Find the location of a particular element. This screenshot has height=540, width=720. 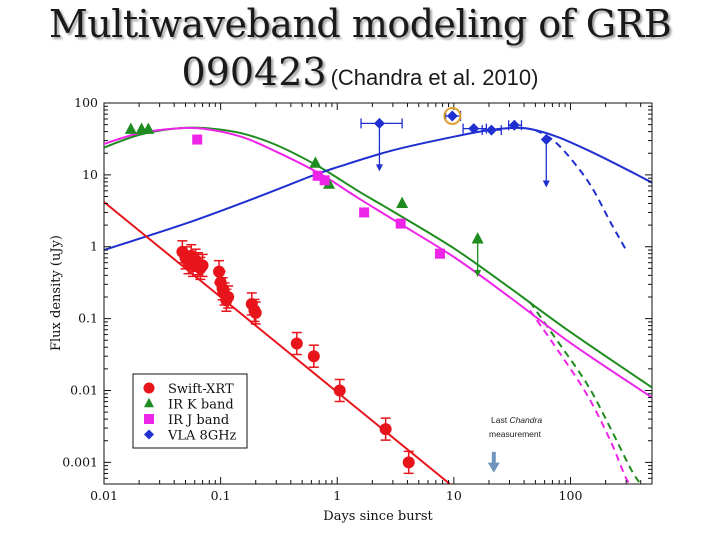

y-tick-label: 0.01 is located at coordinates (84, 389).